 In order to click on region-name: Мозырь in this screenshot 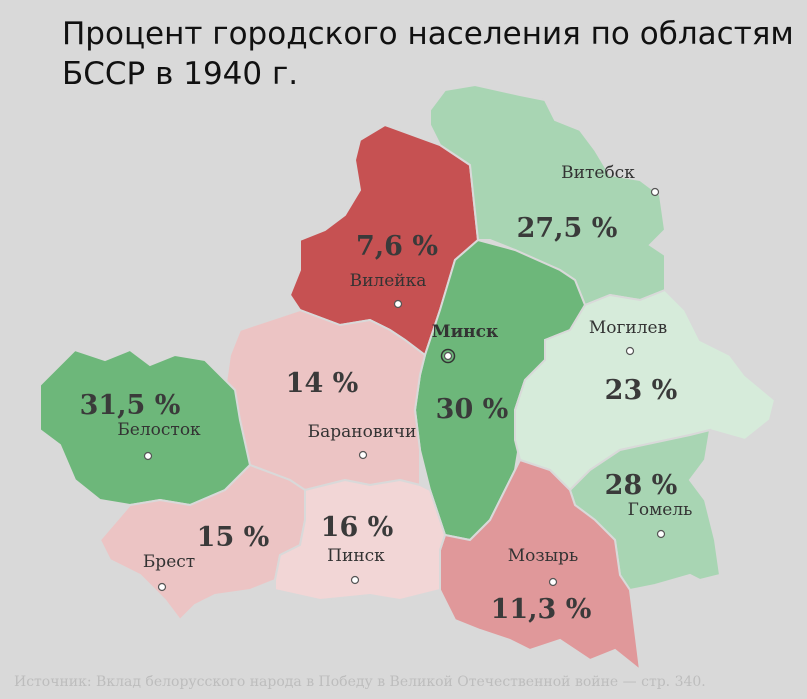, I will do `click(543, 556)`.